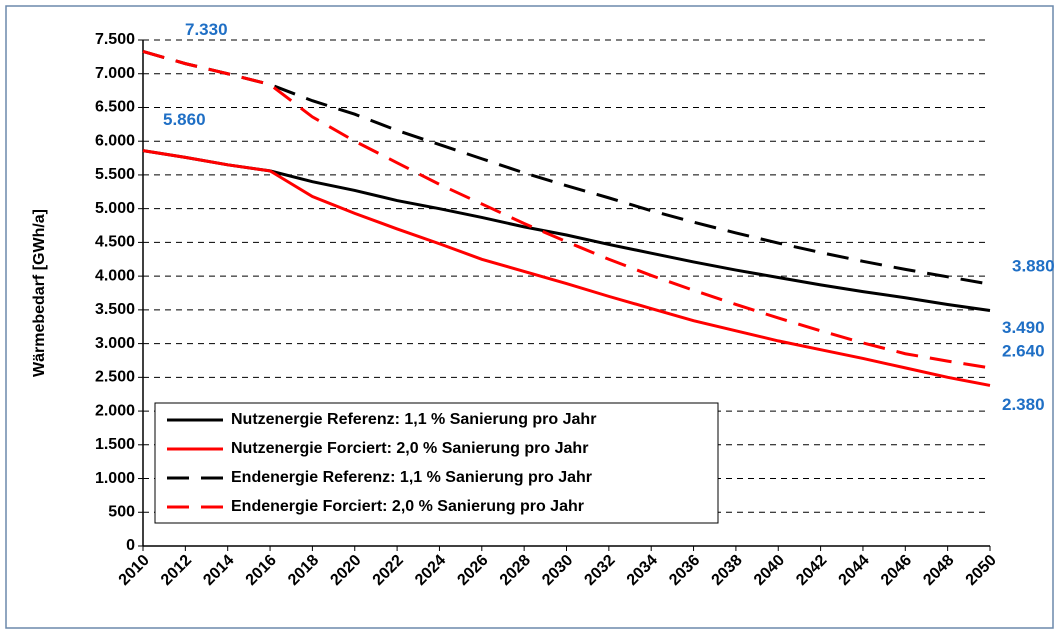 The height and width of the screenshot is (634, 1059). What do you see at coordinates (121, 511) in the screenshot?
I see `y-tick-label: 500` at bounding box center [121, 511].